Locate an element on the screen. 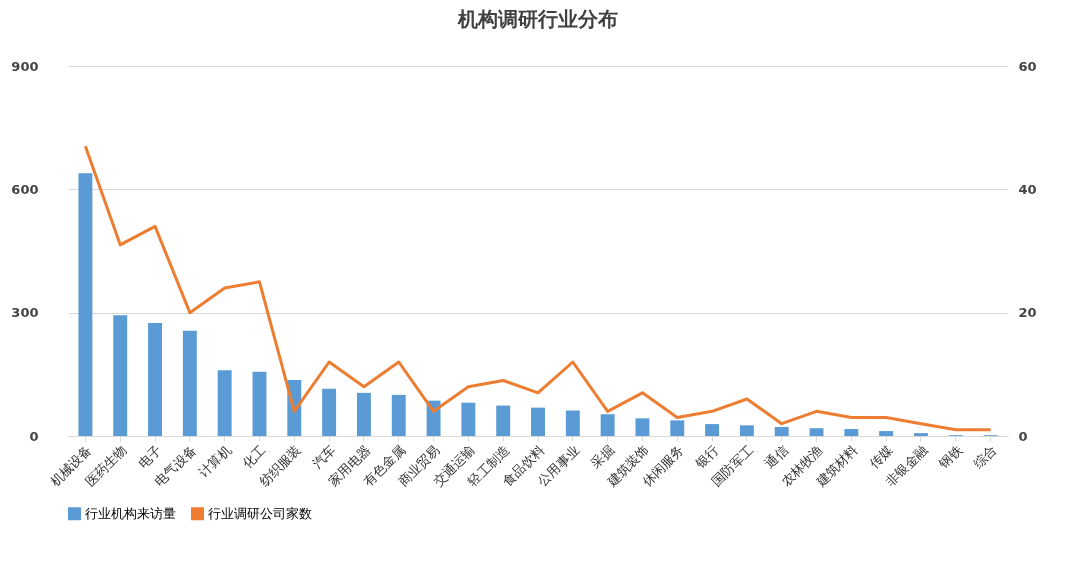 This screenshot has height=563, width=1080. chart-title: 机构调研行业分布 is located at coordinates (537, 19).